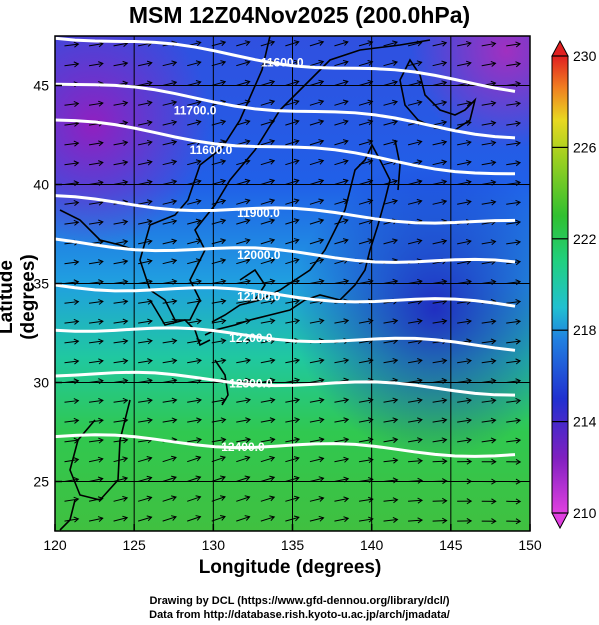 This screenshot has width=599, height=625. I want to click on colorbar-tick-label: 230, so click(585, 56).